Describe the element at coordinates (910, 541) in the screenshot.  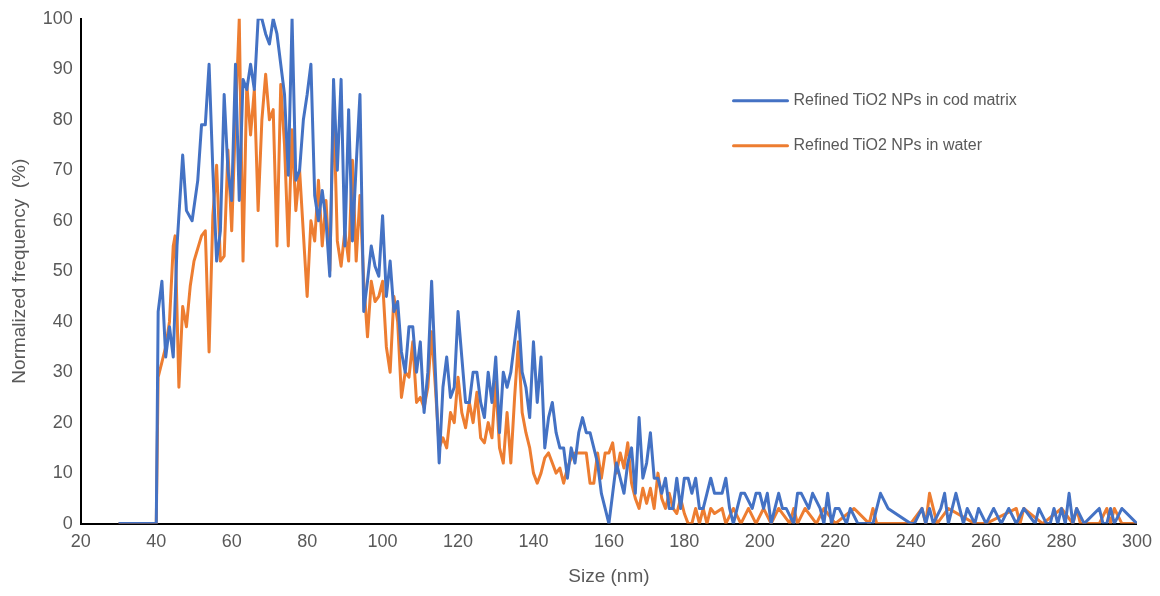
I see `x-tick-label: 240` at that location.